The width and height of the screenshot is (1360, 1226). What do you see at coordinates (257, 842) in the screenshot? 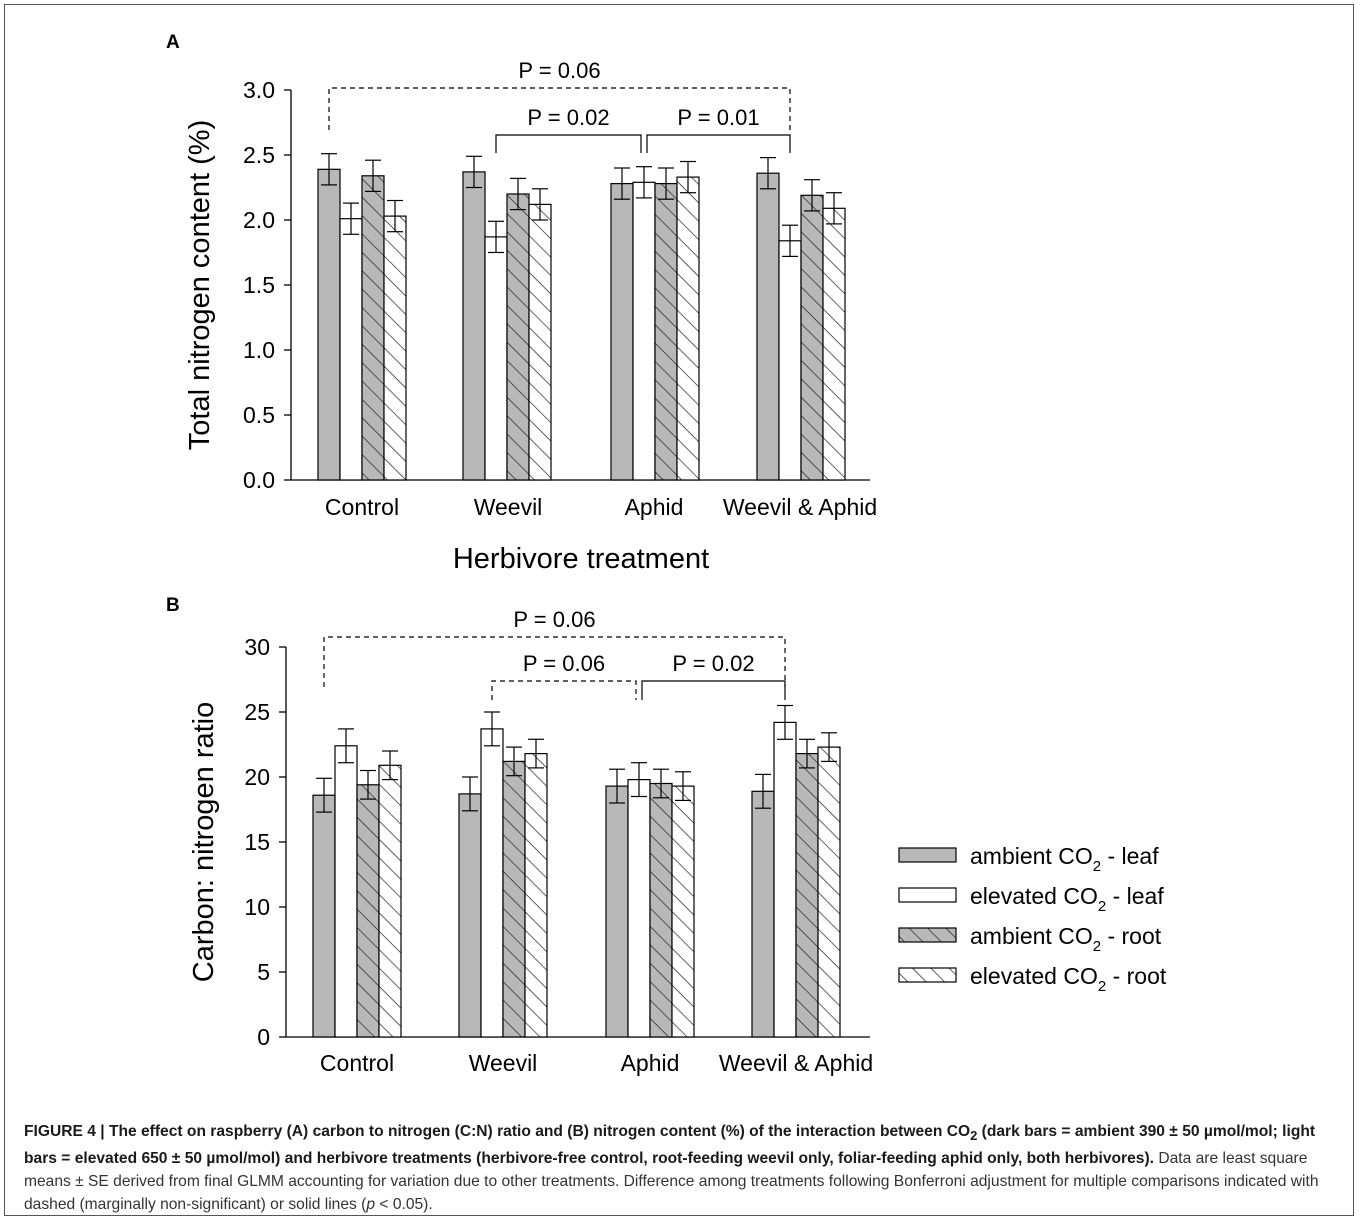
I see `y-tick-label: 15` at bounding box center [257, 842].